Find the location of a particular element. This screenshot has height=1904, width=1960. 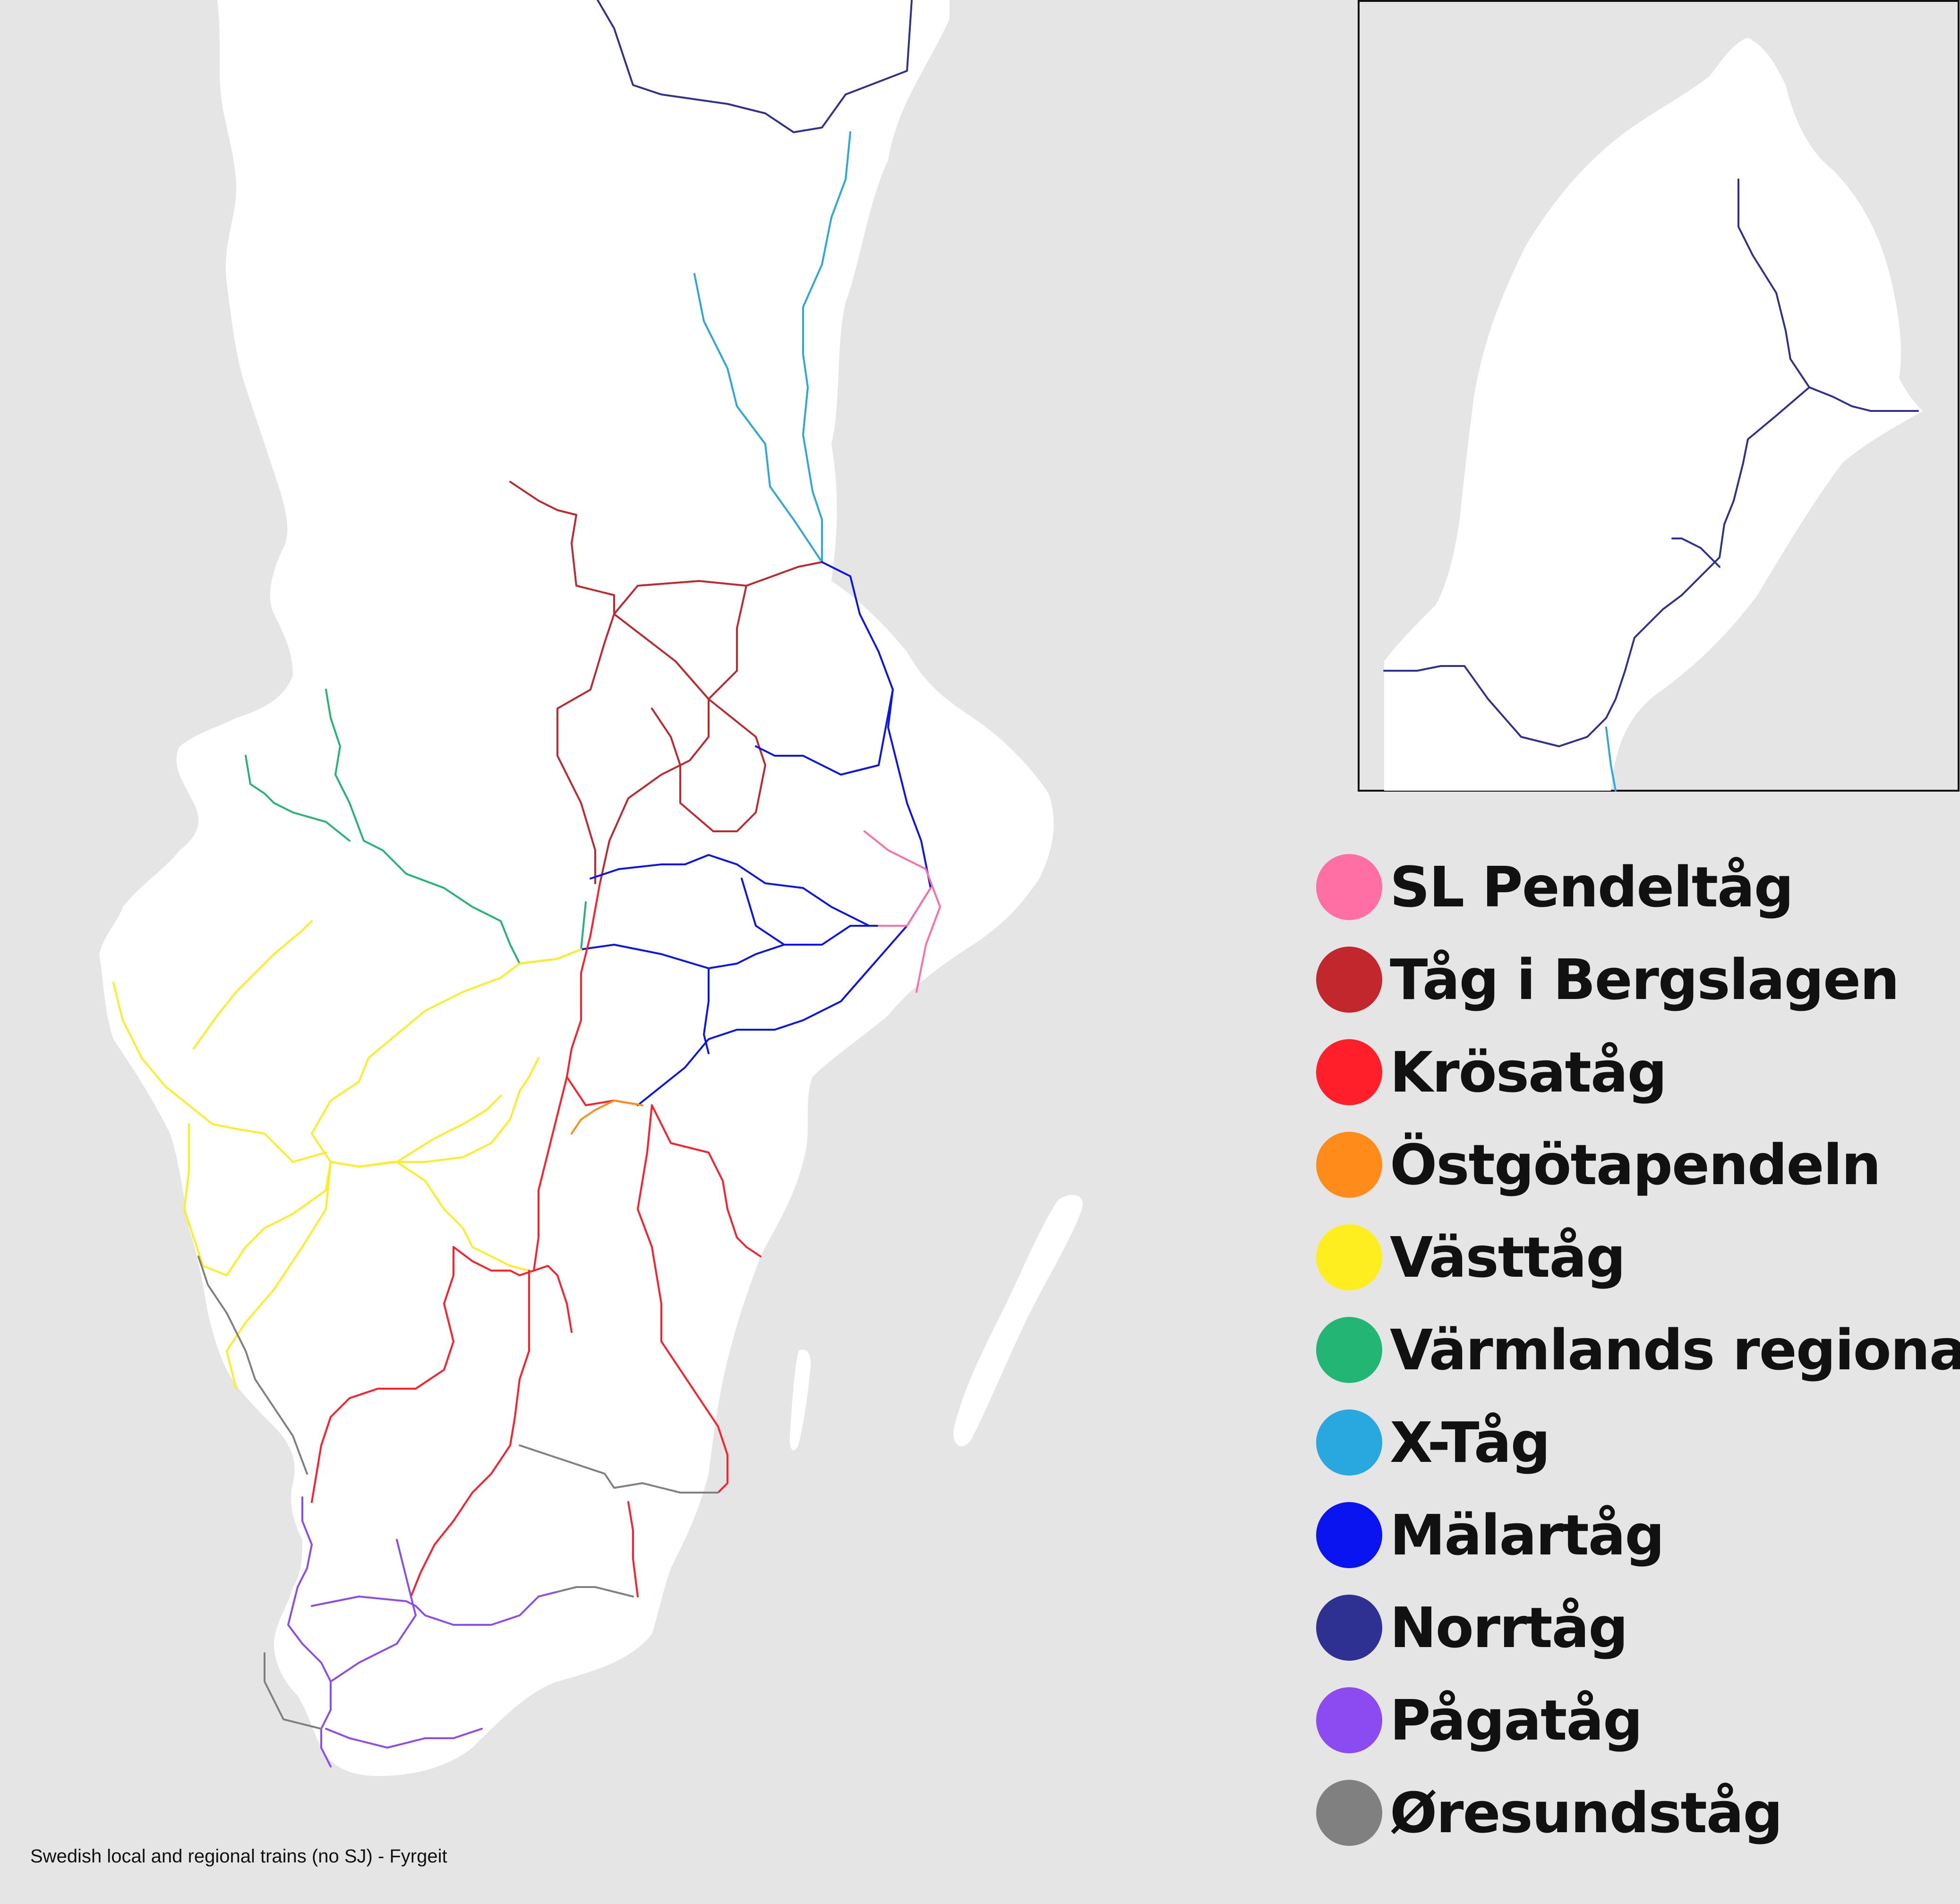

rail-bergslagen-mid is located at coordinates (654, 748).